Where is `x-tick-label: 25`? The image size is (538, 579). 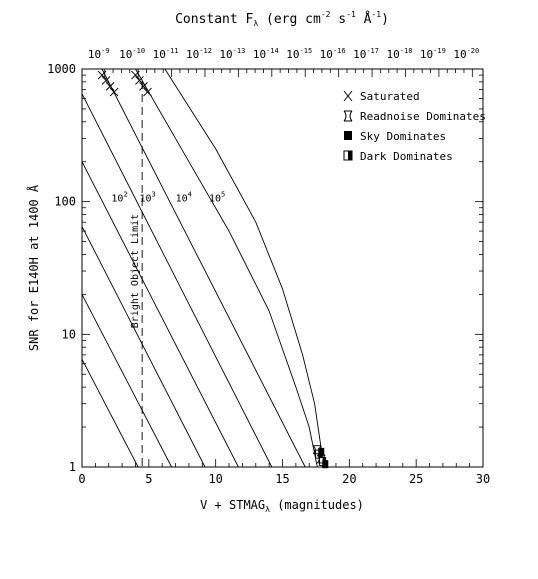 x-tick-label: 25 is located at coordinates (416, 479).